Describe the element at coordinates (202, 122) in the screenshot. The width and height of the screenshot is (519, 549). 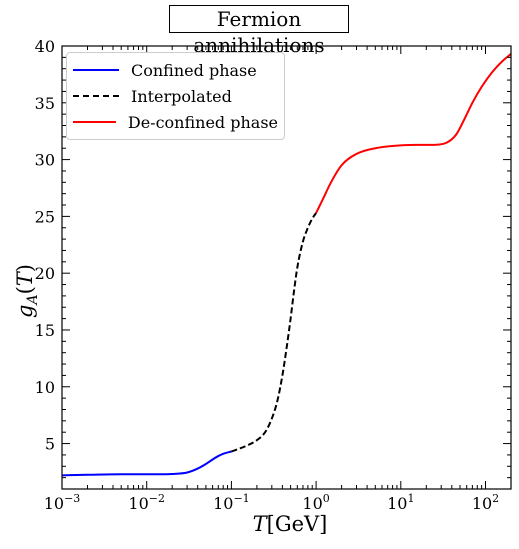
I see `legend-label-deconfined: De-confined phase` at that location.